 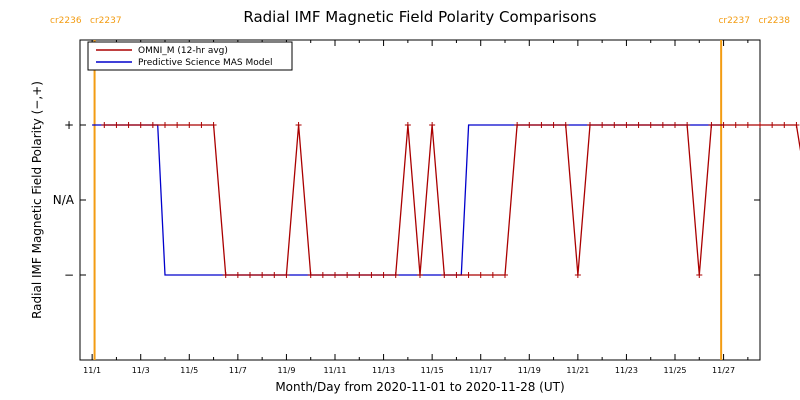 I want to click on x-tick-label: 11/17, so click(x=480, y=370).